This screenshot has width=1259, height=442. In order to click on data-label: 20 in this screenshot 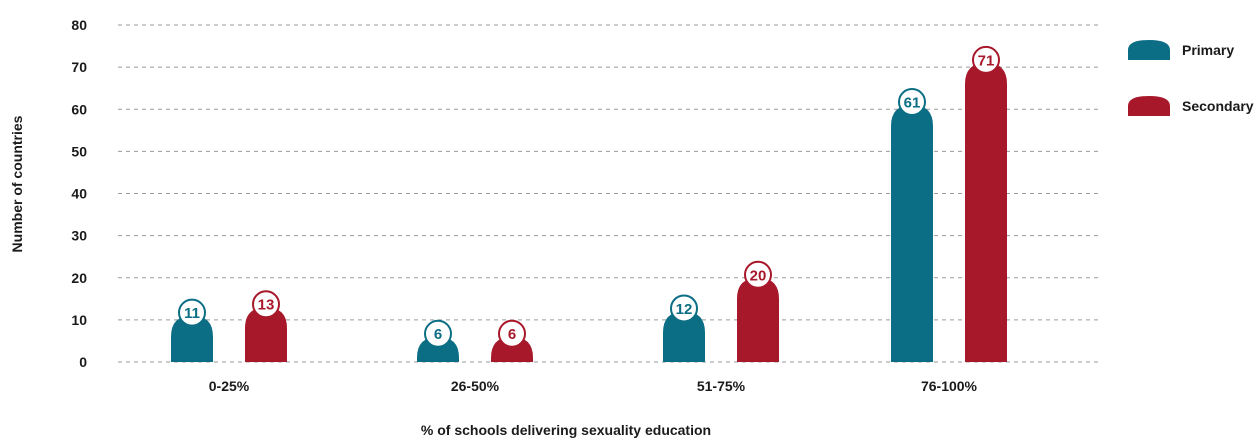, I will do `click(758, 275)`.